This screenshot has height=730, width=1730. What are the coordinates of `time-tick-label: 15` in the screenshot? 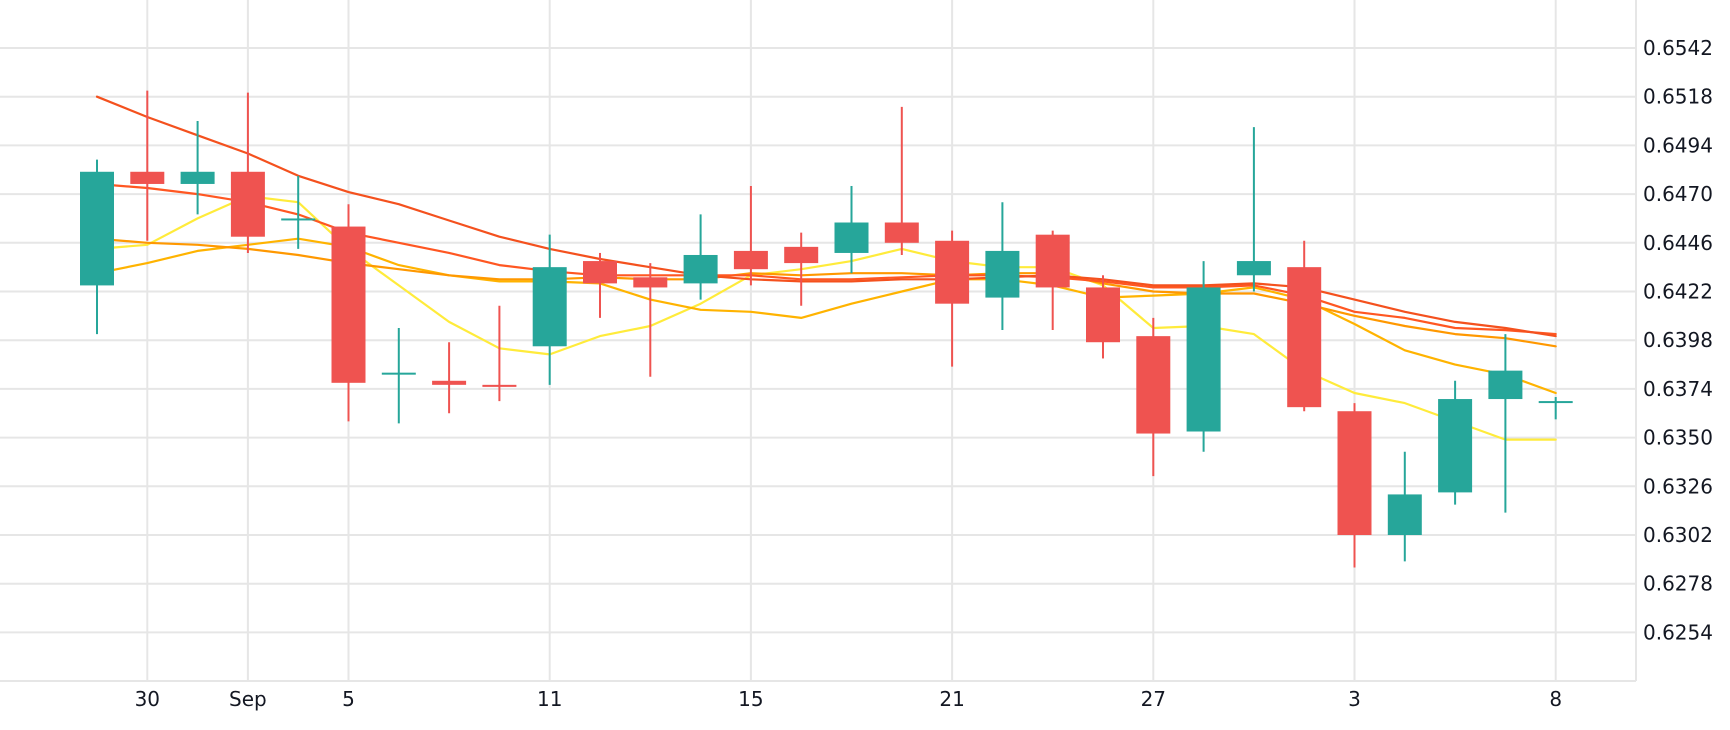 It's located at (750, 699).